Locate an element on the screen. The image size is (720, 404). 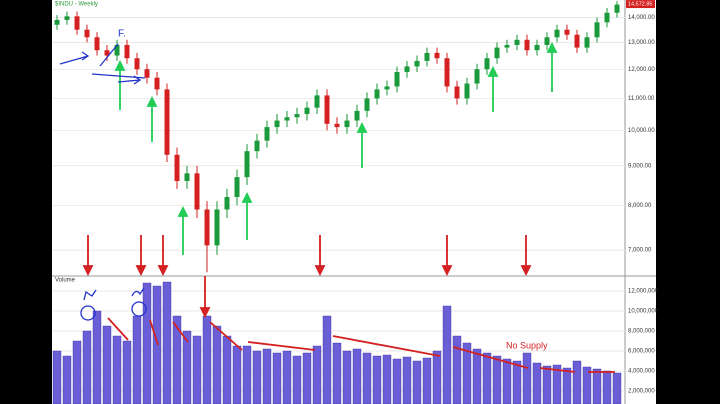
y-tick-label: 8,000.00 is located at coordinates (640, 206).